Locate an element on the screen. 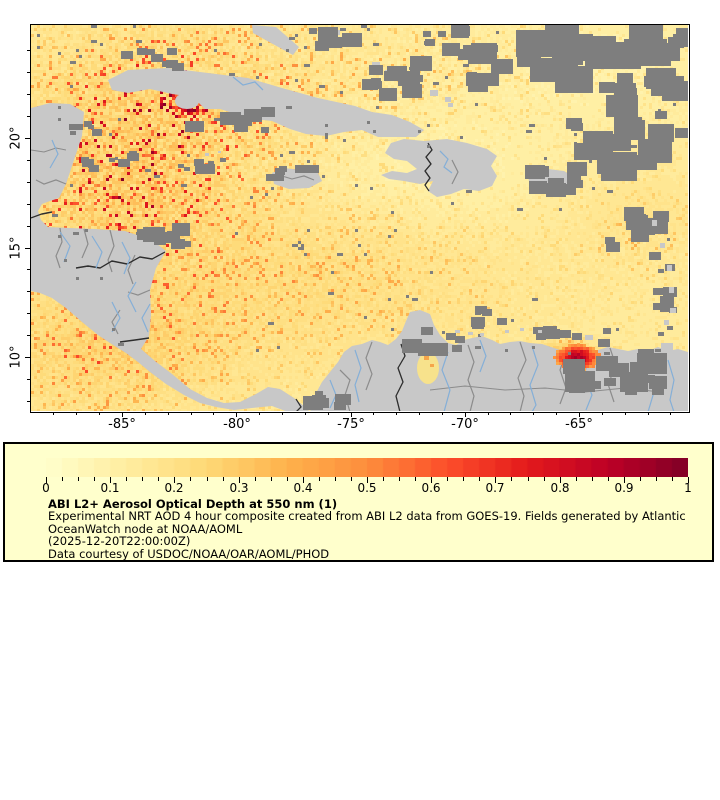 This screenshot has width=720, height=800. colorbar-label-1: 1 is located at coordinates (688, 488).